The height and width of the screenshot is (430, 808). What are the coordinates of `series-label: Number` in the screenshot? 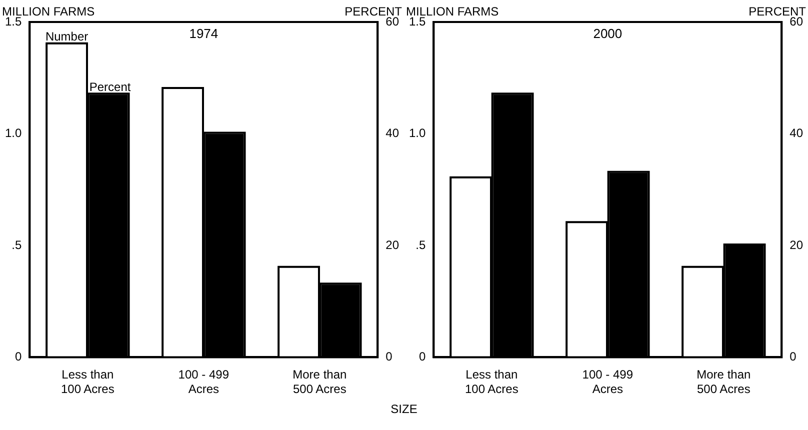 It's located at (66, 37).